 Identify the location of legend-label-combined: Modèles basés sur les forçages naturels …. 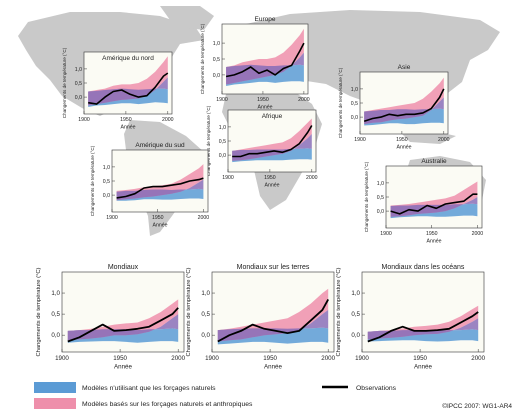
(167, 404).